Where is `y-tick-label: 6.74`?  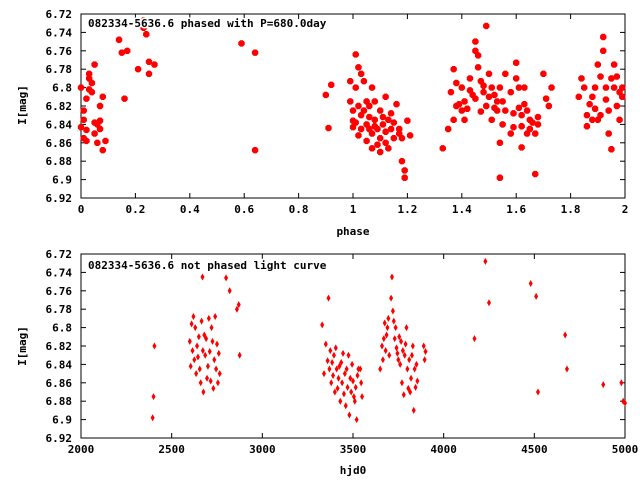 y-tick-label: 6.74 is located at coordinates (59, 32).